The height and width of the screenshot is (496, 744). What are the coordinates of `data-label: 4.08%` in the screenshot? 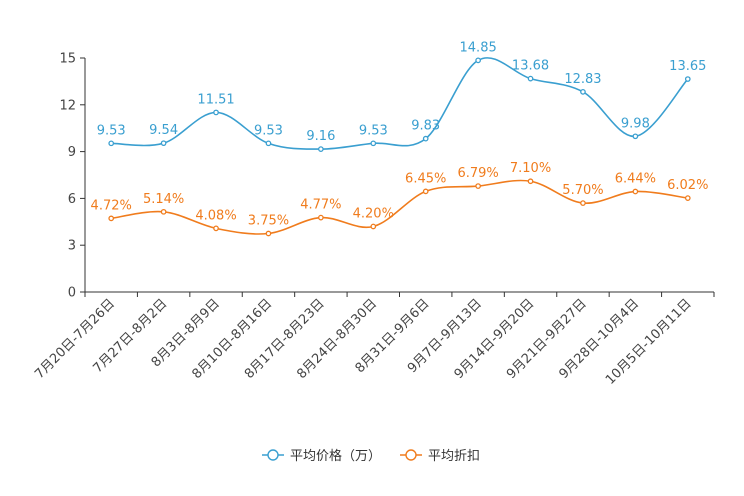 It's located at (215, 215).